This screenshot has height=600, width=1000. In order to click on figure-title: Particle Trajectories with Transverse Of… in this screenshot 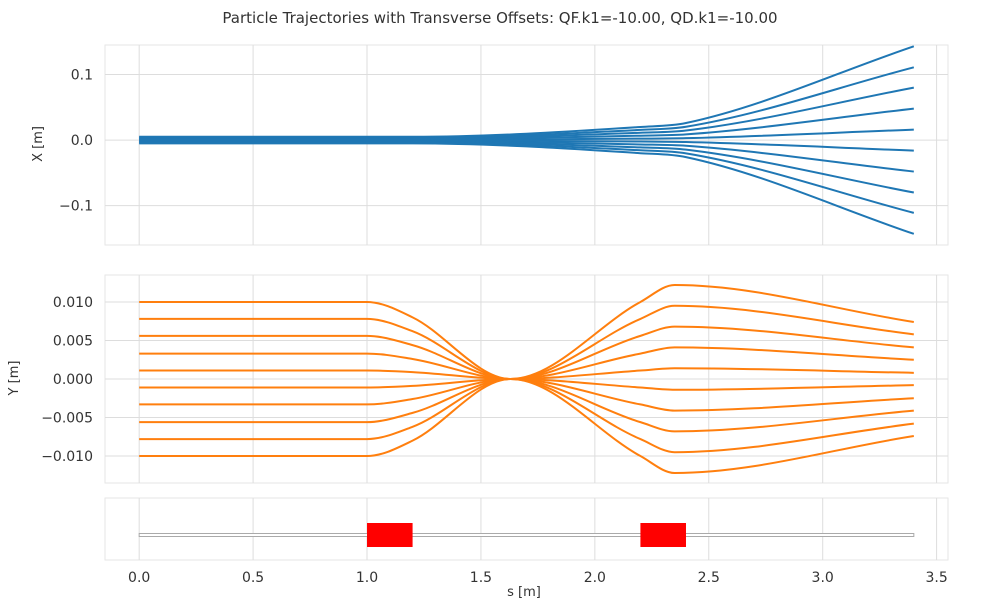, I will do `click(499, 18)`.